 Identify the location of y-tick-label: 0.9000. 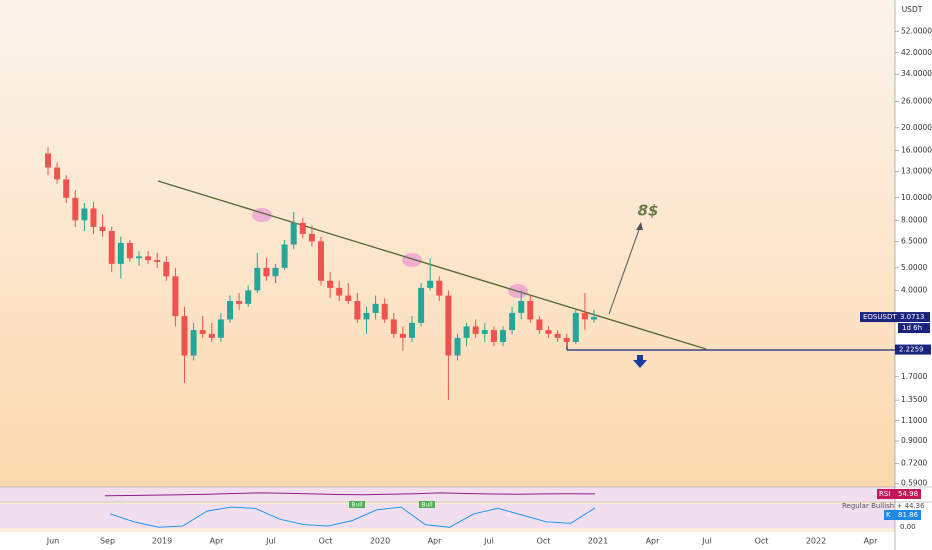
(914, 440).